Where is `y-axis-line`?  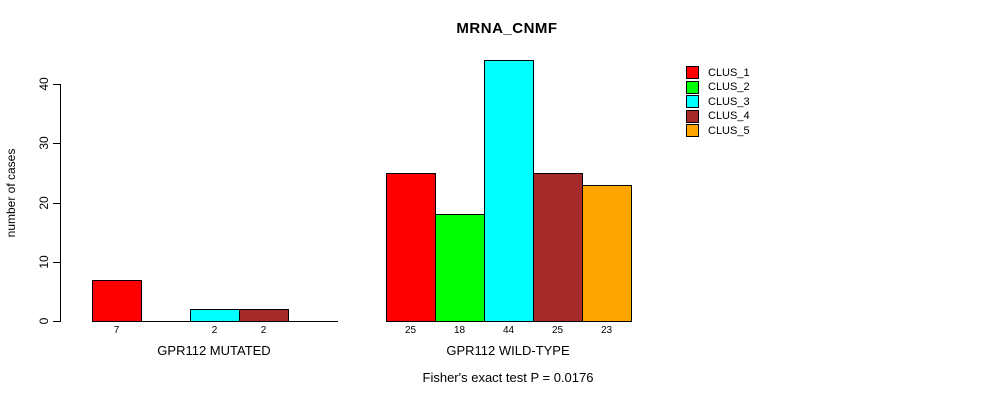
y-axis-line is located at coordinates (60, 203).